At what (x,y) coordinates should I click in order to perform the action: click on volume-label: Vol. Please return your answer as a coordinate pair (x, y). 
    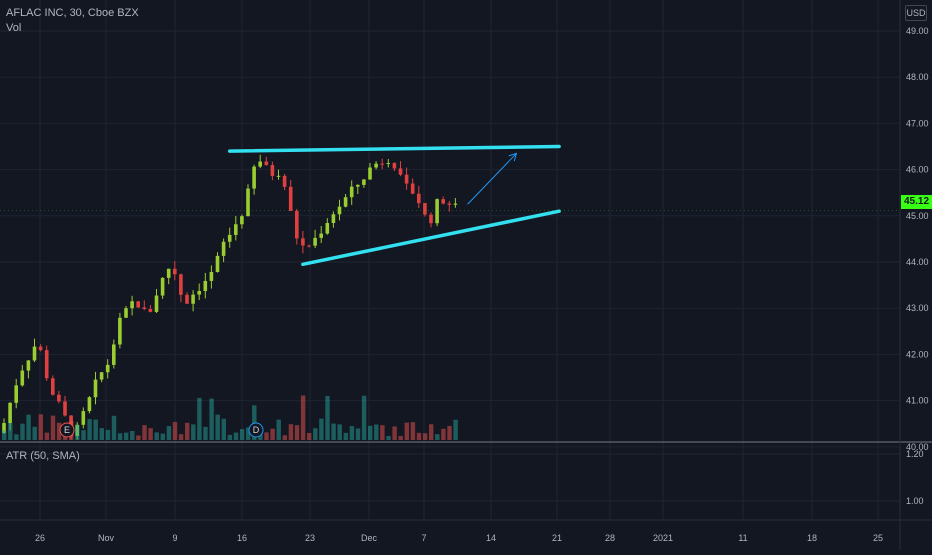
    Looking at the image, I should click on (14, 28).